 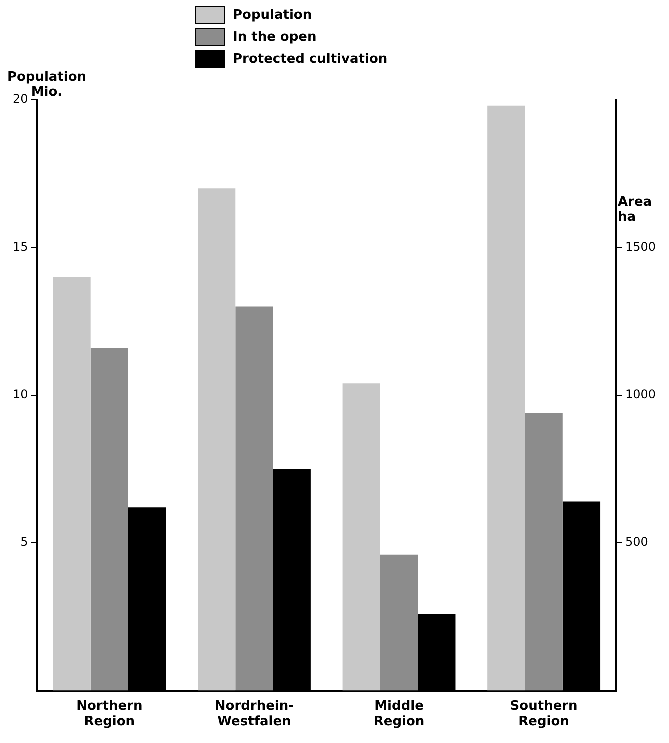 I want to click on legend-label: Population, so click(x=272, y=15).